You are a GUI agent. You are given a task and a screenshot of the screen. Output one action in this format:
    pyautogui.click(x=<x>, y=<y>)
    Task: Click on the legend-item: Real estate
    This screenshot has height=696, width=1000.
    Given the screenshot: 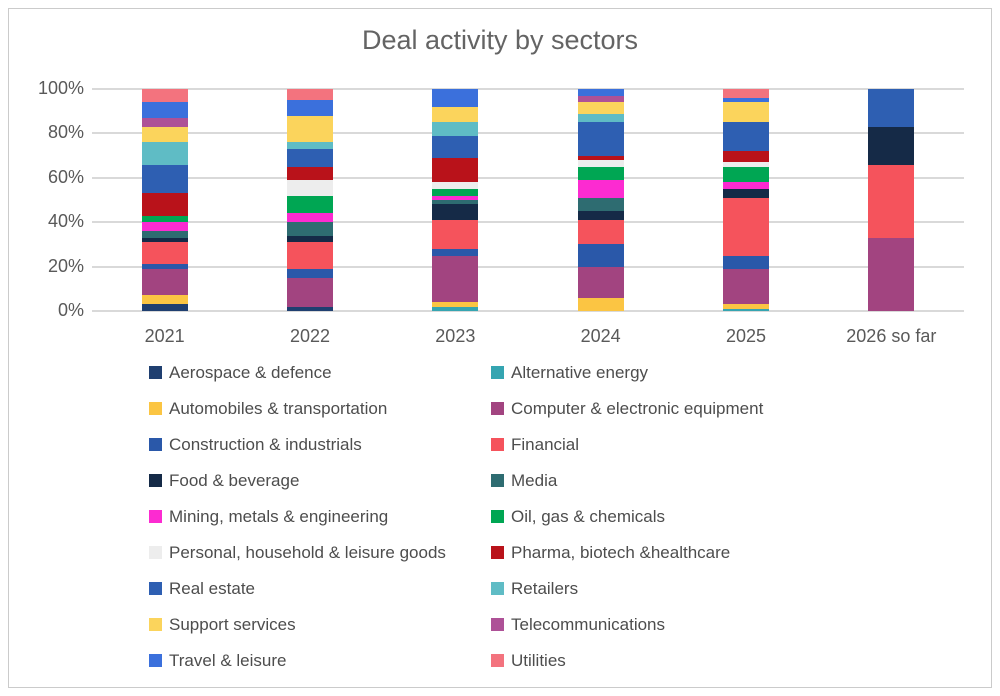 What is the action you would take?
    pyautogui.click(x=320, y=588)
    